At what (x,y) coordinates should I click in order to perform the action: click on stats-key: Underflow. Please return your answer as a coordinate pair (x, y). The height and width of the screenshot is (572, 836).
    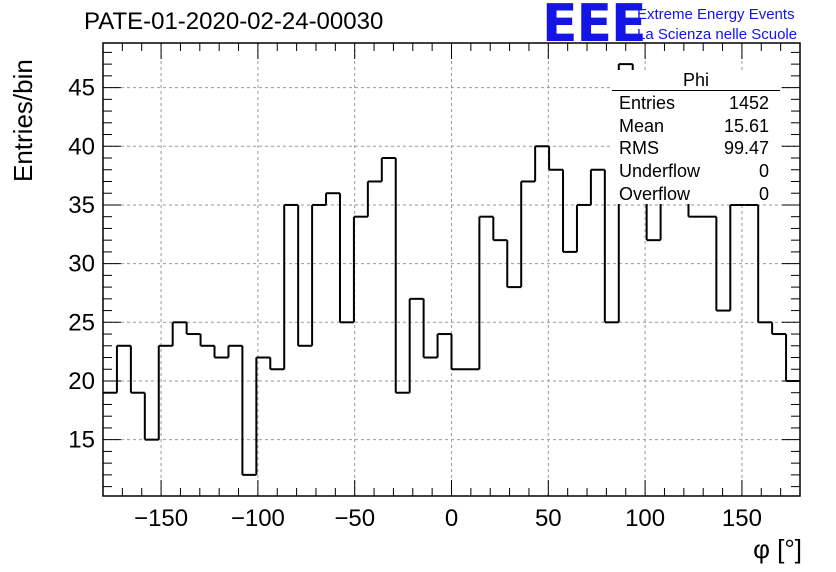
    Looking at the image, I should click on (660, 171).